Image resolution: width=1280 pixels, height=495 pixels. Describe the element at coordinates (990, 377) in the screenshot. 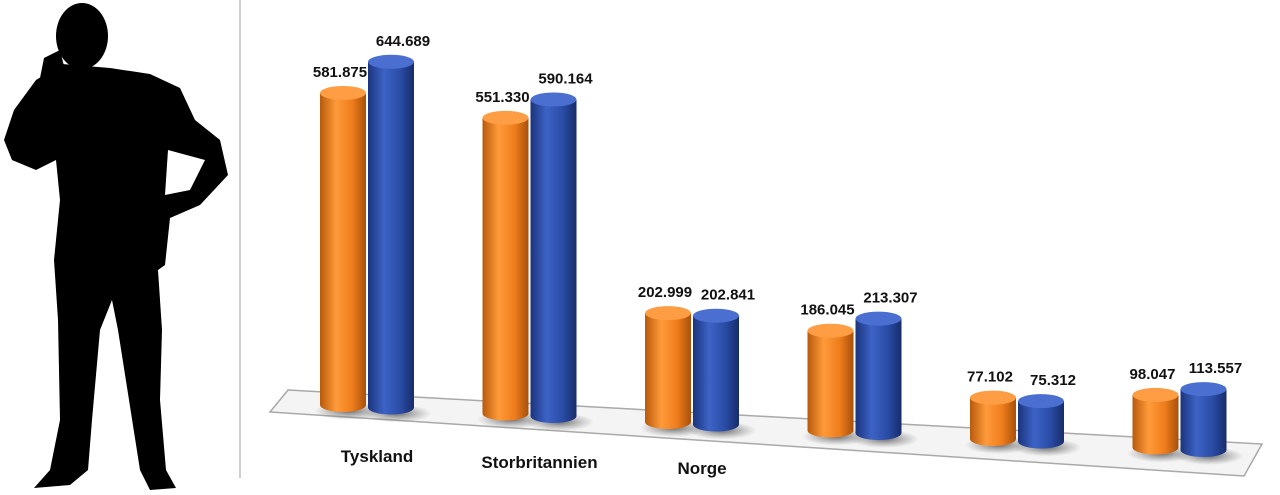

I see `data-label: 77.102` at that location.